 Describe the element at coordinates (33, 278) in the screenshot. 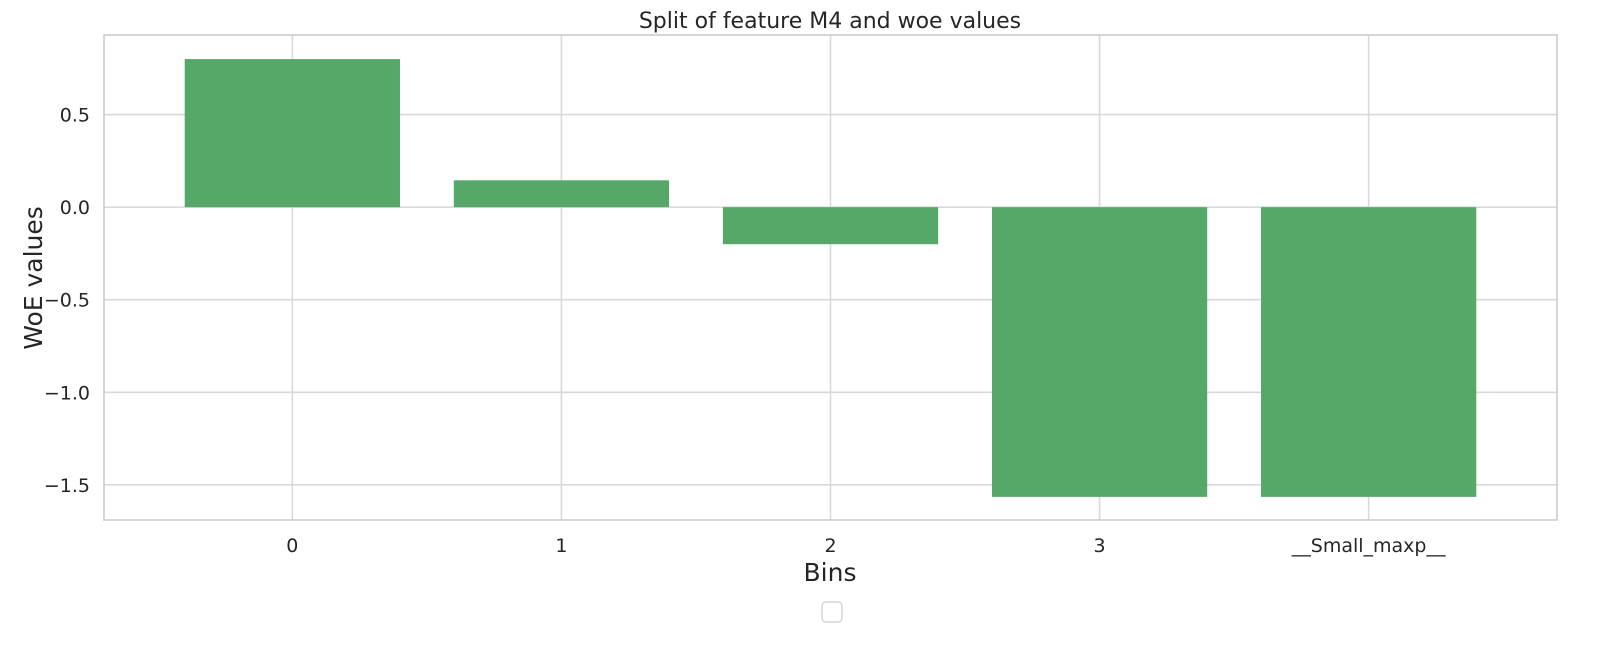

I see `y-axis-label: WoE values` at that location.